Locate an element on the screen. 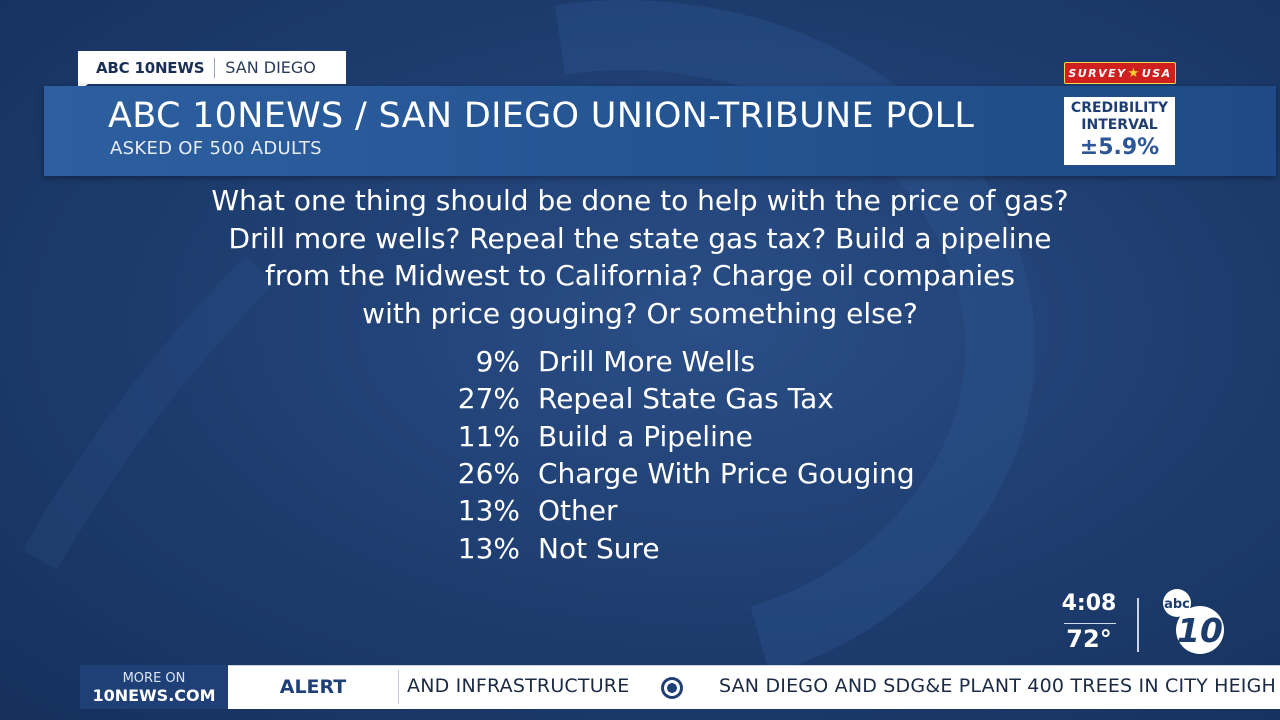 This screenshot has width=1280, height=720. bug-city: SAN DIEGO is located at coordinates (270, 67).